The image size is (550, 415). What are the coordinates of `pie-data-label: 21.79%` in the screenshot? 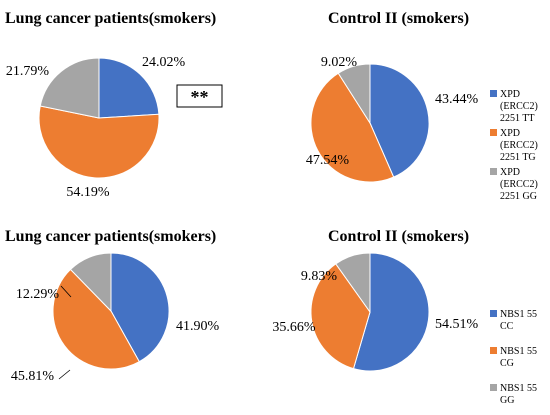 It's located at (28, 71).